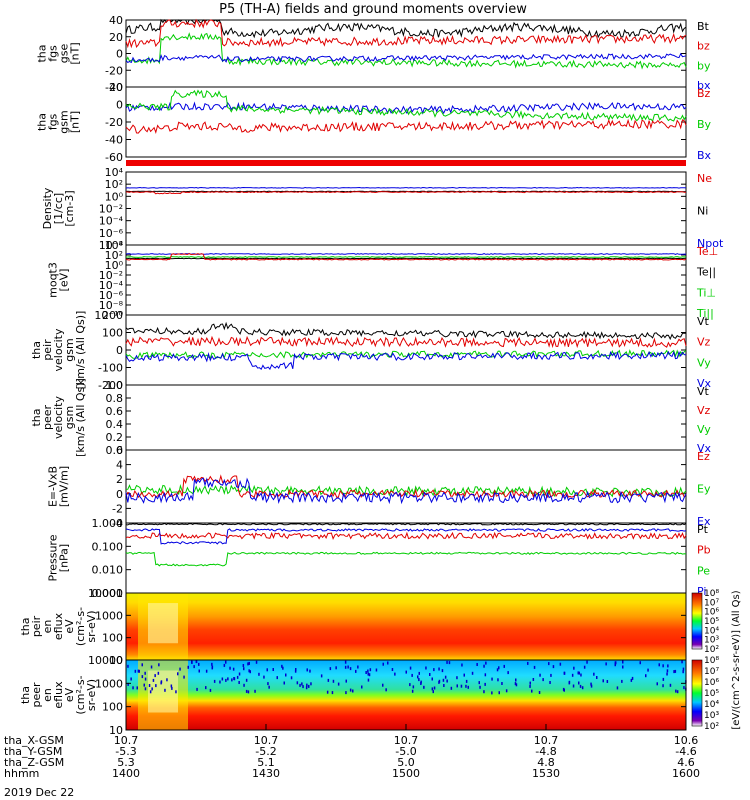 Image resolution: width=750 pixels, height=800 pixels. I want to click on y-axis-label: [nT], so click(75, 122).